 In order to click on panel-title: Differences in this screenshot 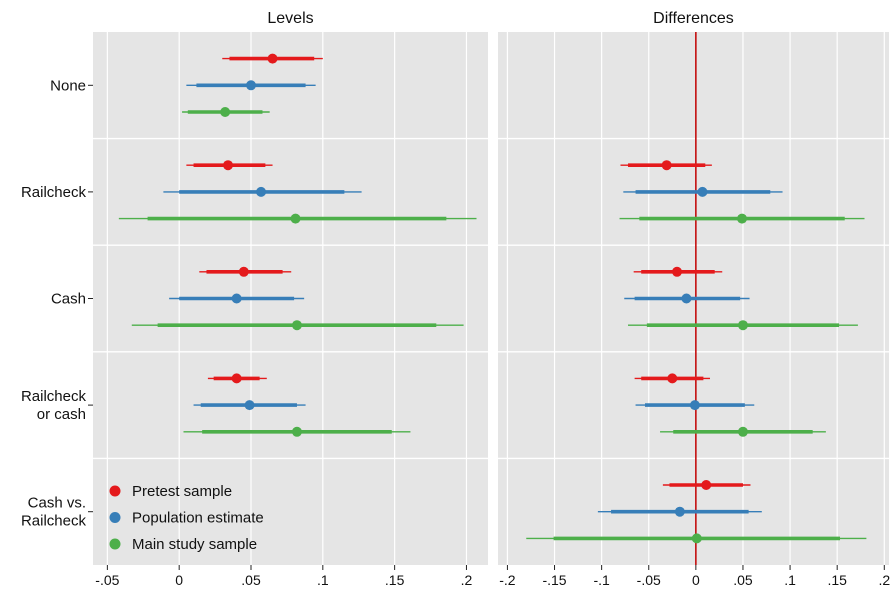, I will do `click(693, 18)`.